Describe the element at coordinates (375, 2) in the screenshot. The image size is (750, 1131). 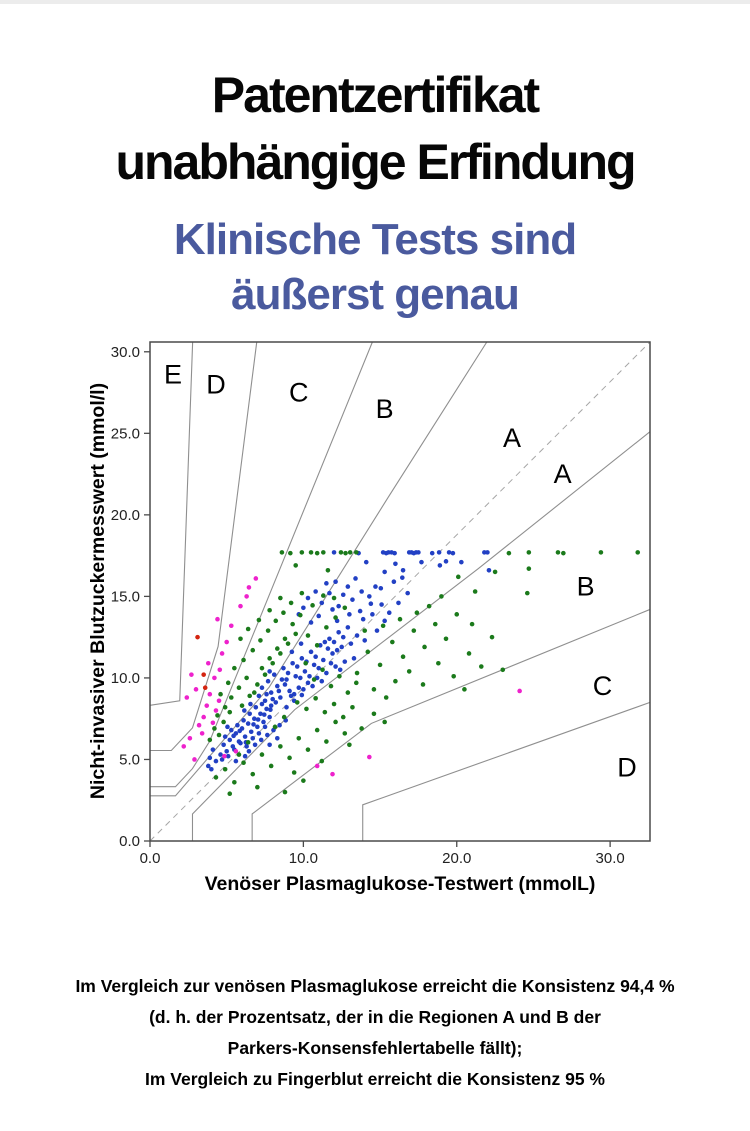
I see `top-border-strip` at that location.